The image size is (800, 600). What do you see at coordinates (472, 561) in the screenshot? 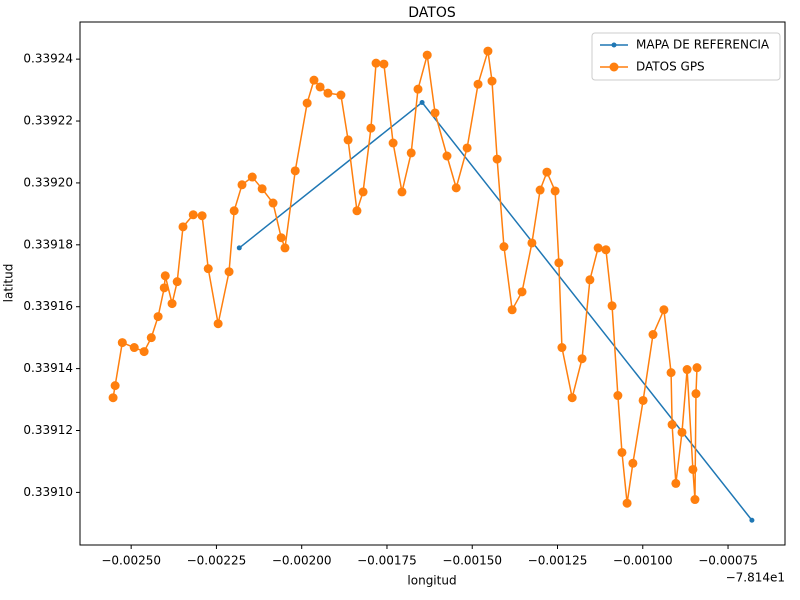
I see `x-tick-label: −0.00150` at bounding box center [472, 561].